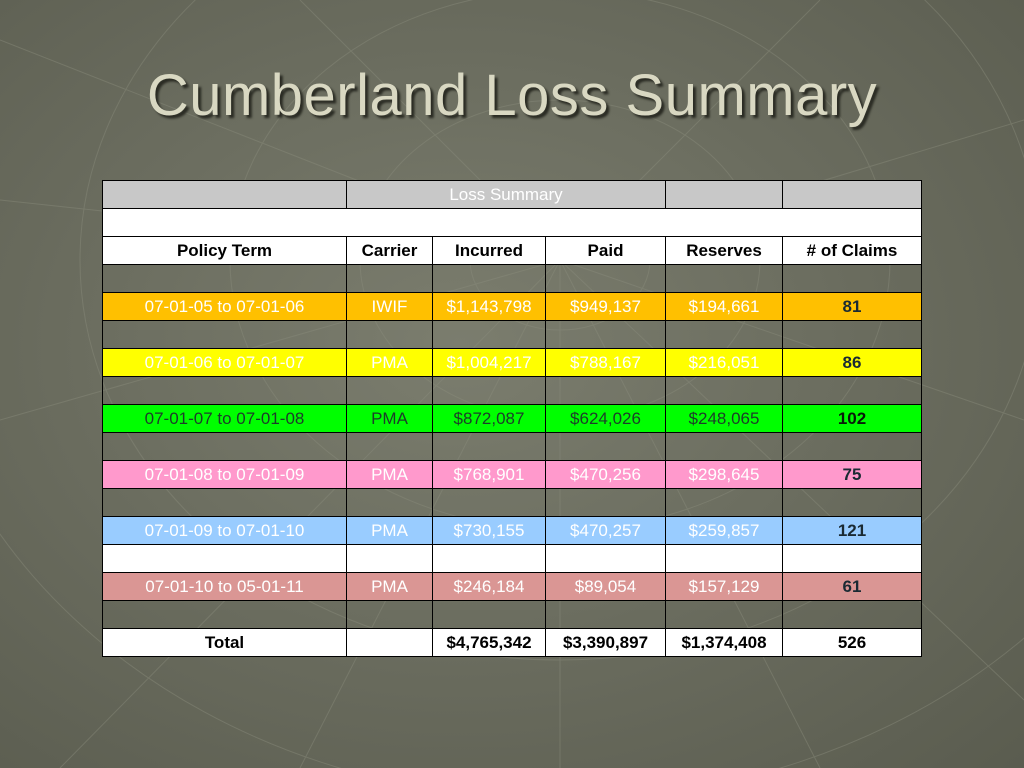  What do you see at coordinates (724, 250) in the screenshot?
I see `header-reserves: Reserves` at bounding box center [724, 250].